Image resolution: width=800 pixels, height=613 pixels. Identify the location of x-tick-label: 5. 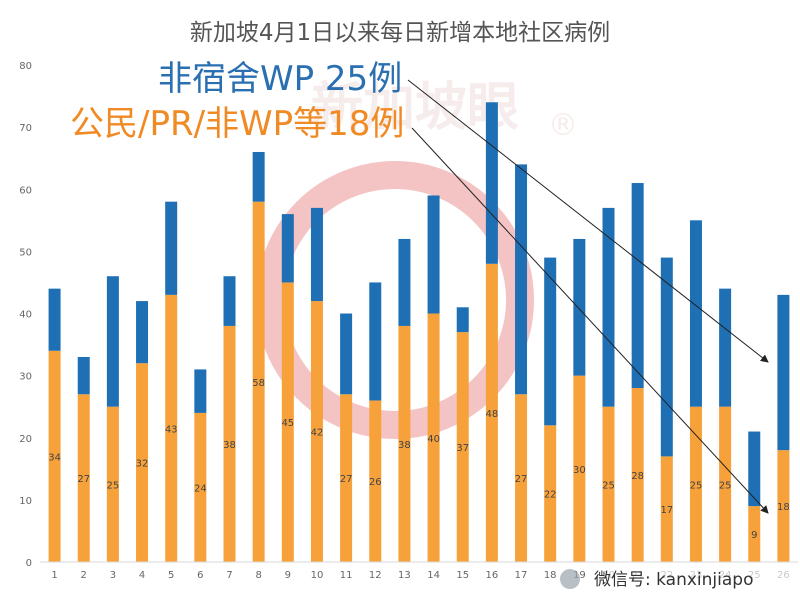
(171, 575).